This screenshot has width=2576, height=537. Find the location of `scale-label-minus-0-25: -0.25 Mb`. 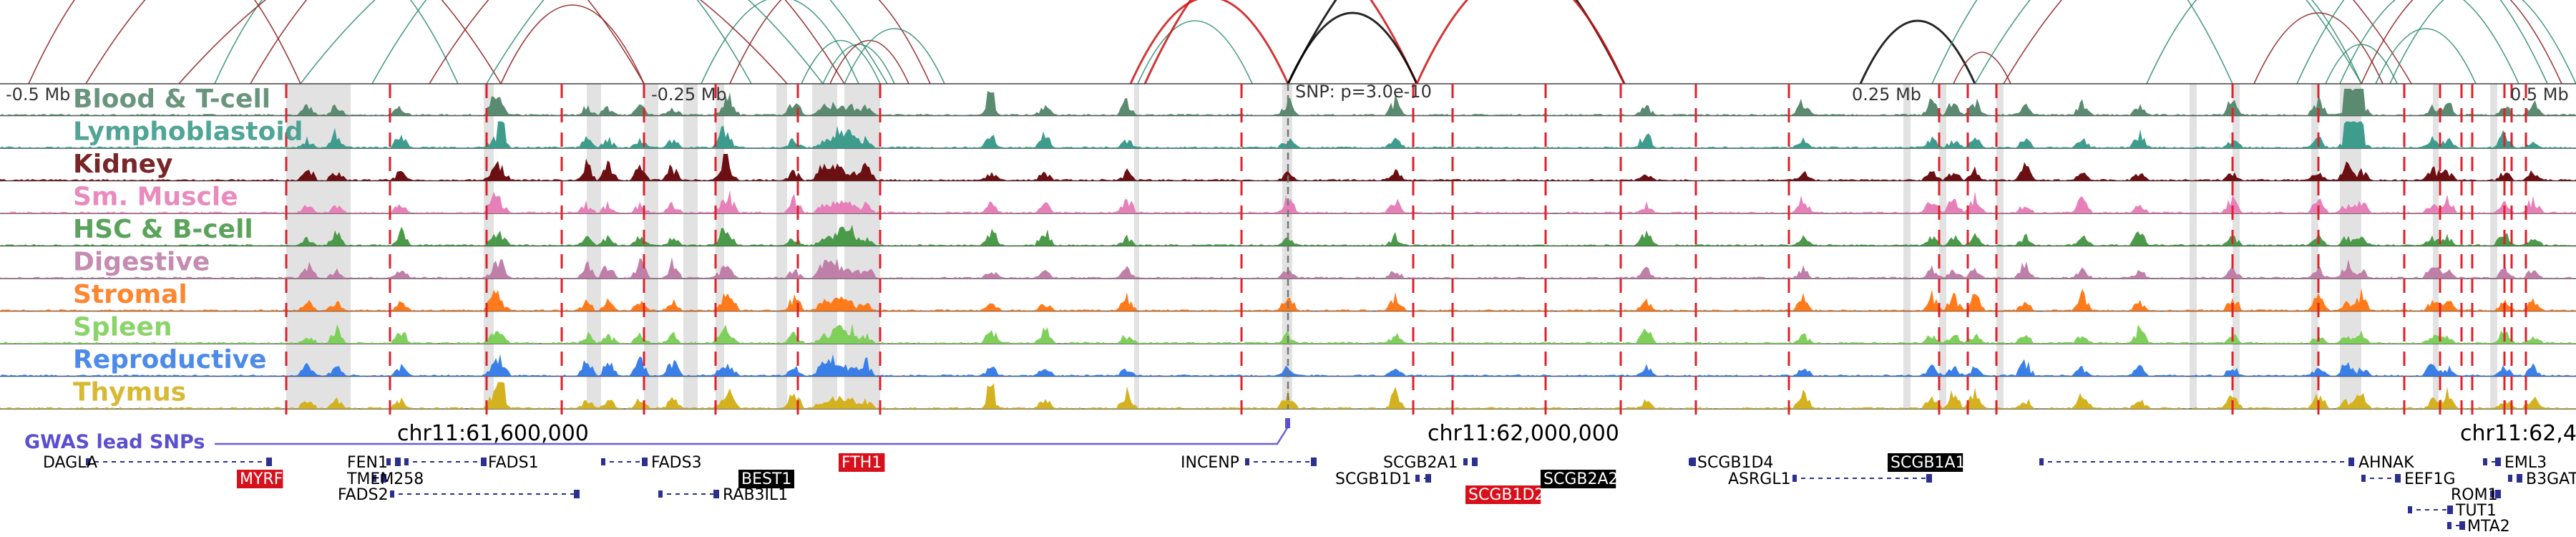

scale-label-minus-0-25: -0.25 Mb is located at coordinates (689, 94).